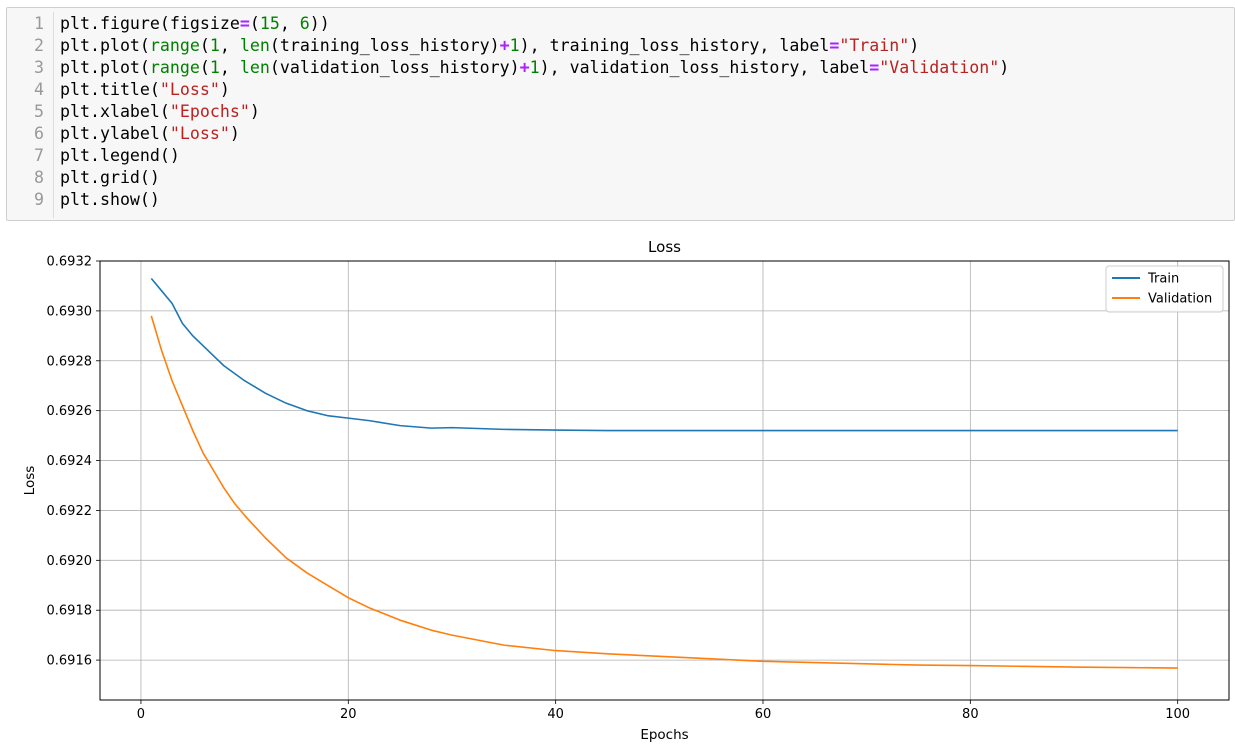 The width and height of the screenshot is (1235, 753). Describe the element at coordinates (39, 155) in the screenshot. I see `line-number: 7` at that location.